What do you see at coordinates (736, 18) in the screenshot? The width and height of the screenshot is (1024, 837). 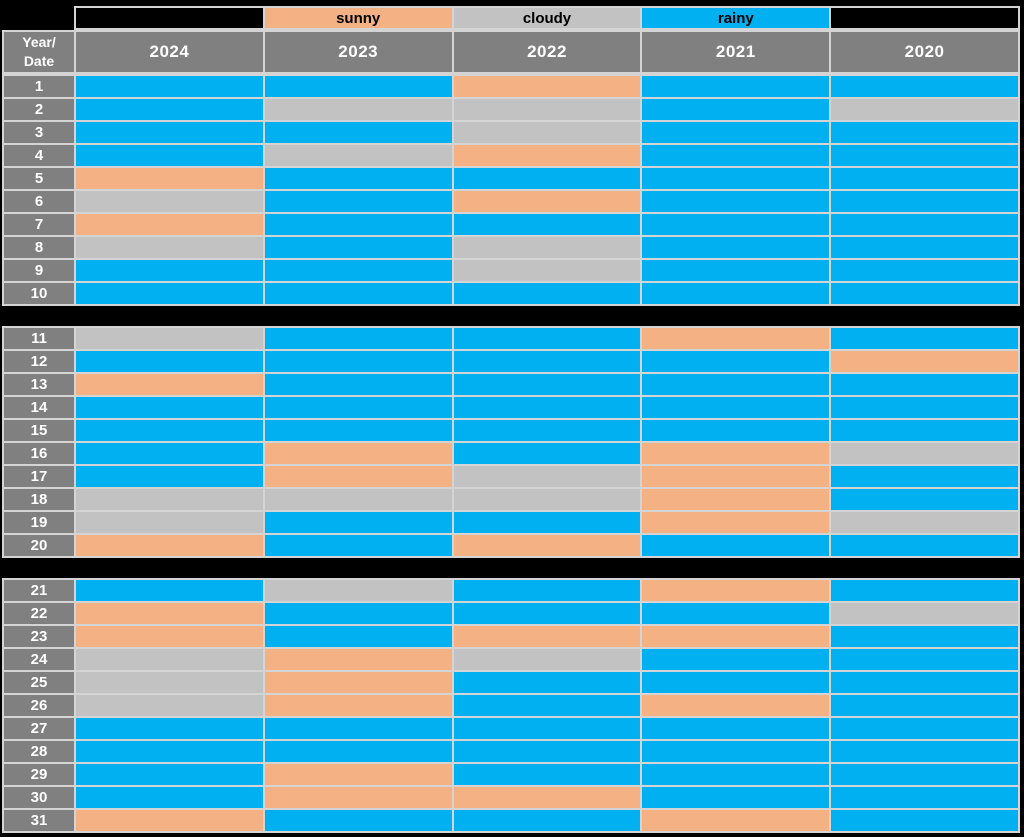 I see `legend-item-rainy: rainy` at bounding box center [736, 18].